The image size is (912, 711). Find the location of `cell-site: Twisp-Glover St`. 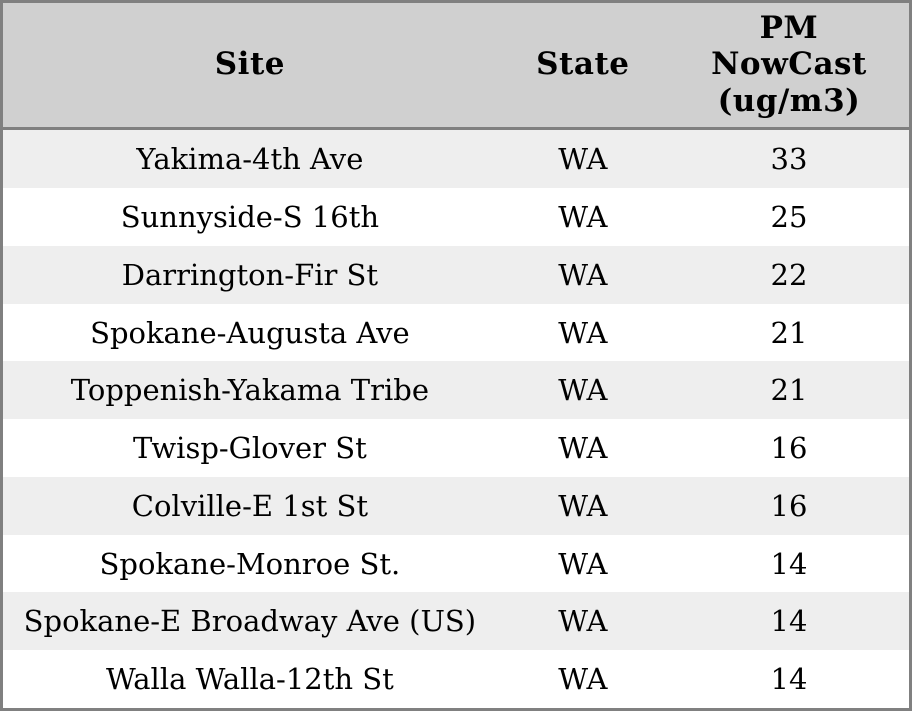

cell-site: Twisp-Glover St is located at coordinates (250, 448).